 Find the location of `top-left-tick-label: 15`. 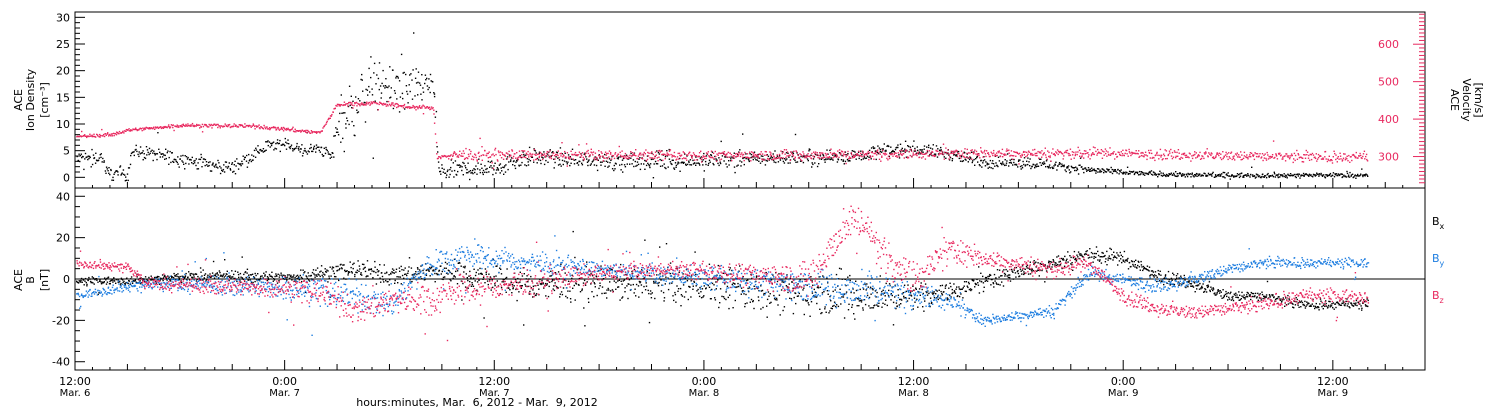

top-left-tick-label: 15 is located at coordinates (63, 97).